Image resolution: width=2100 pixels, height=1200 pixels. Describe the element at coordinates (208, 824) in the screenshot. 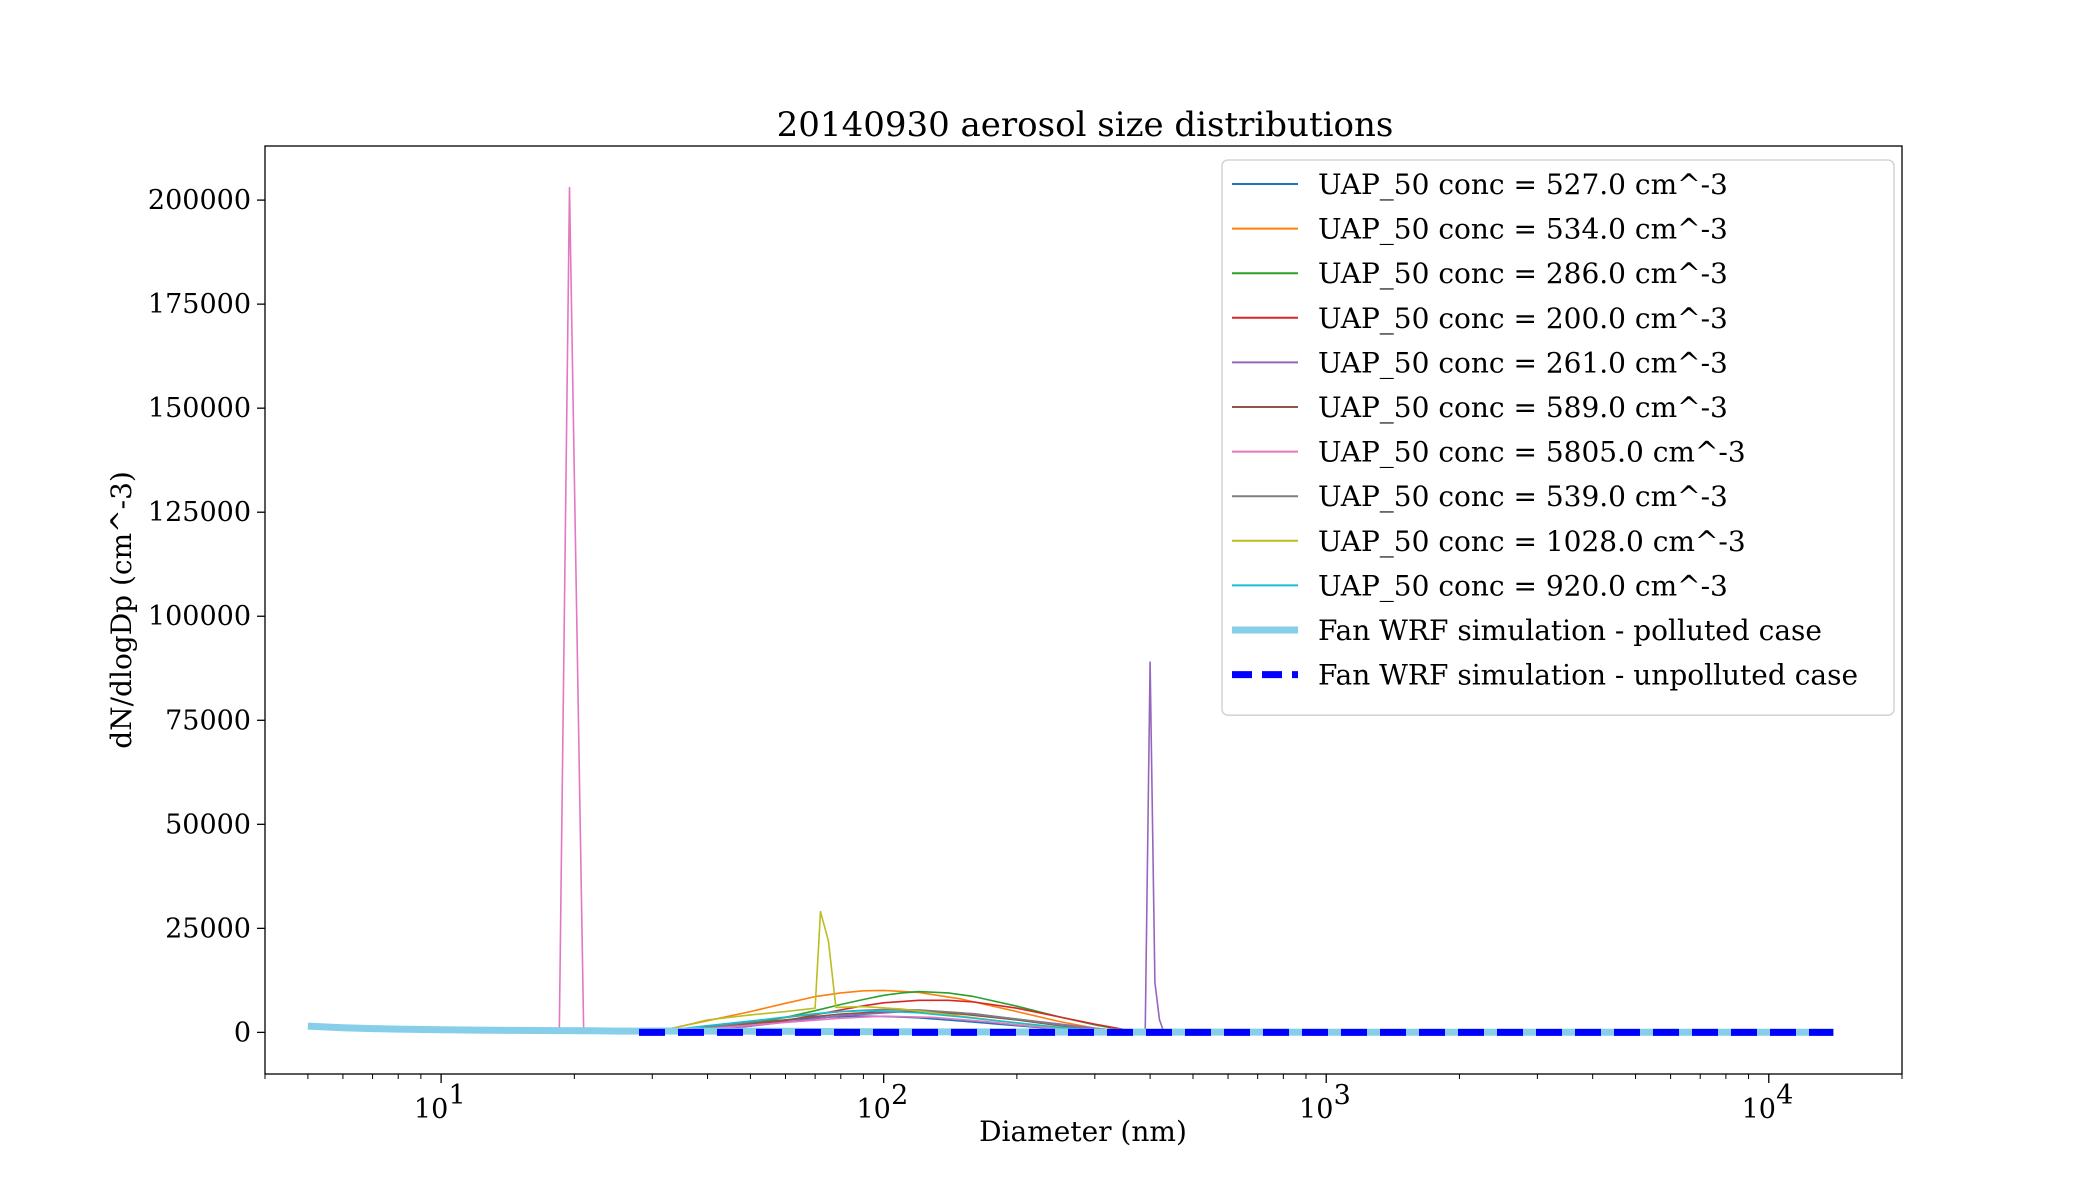

I see `y-tick-label: 50000` at that location.